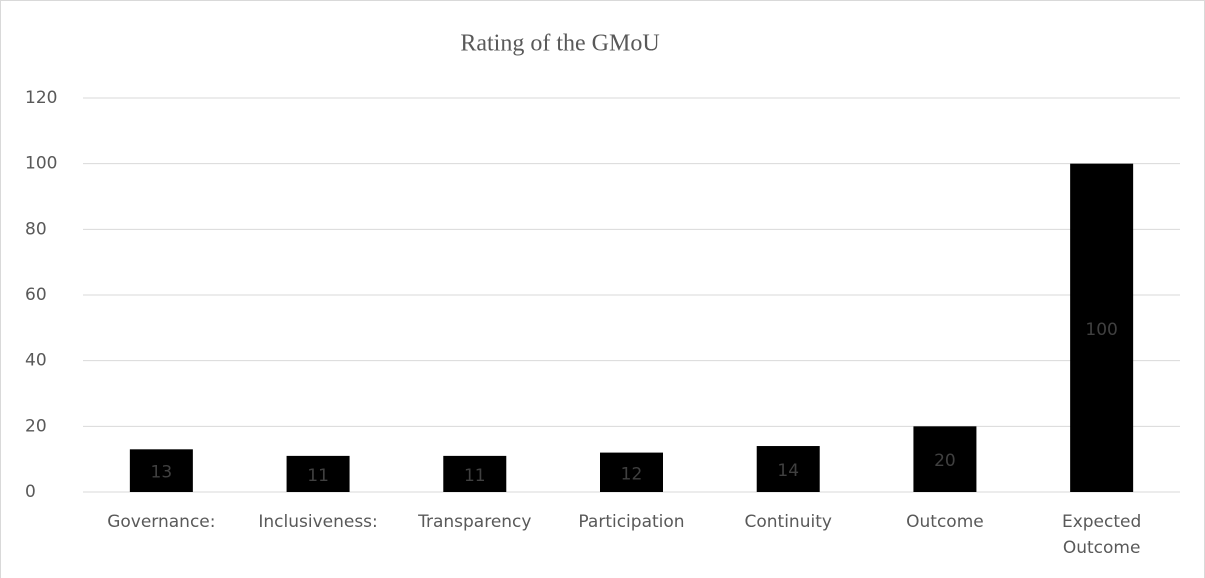  I want to click on x-tick-label: Participation, so click(631, 522).